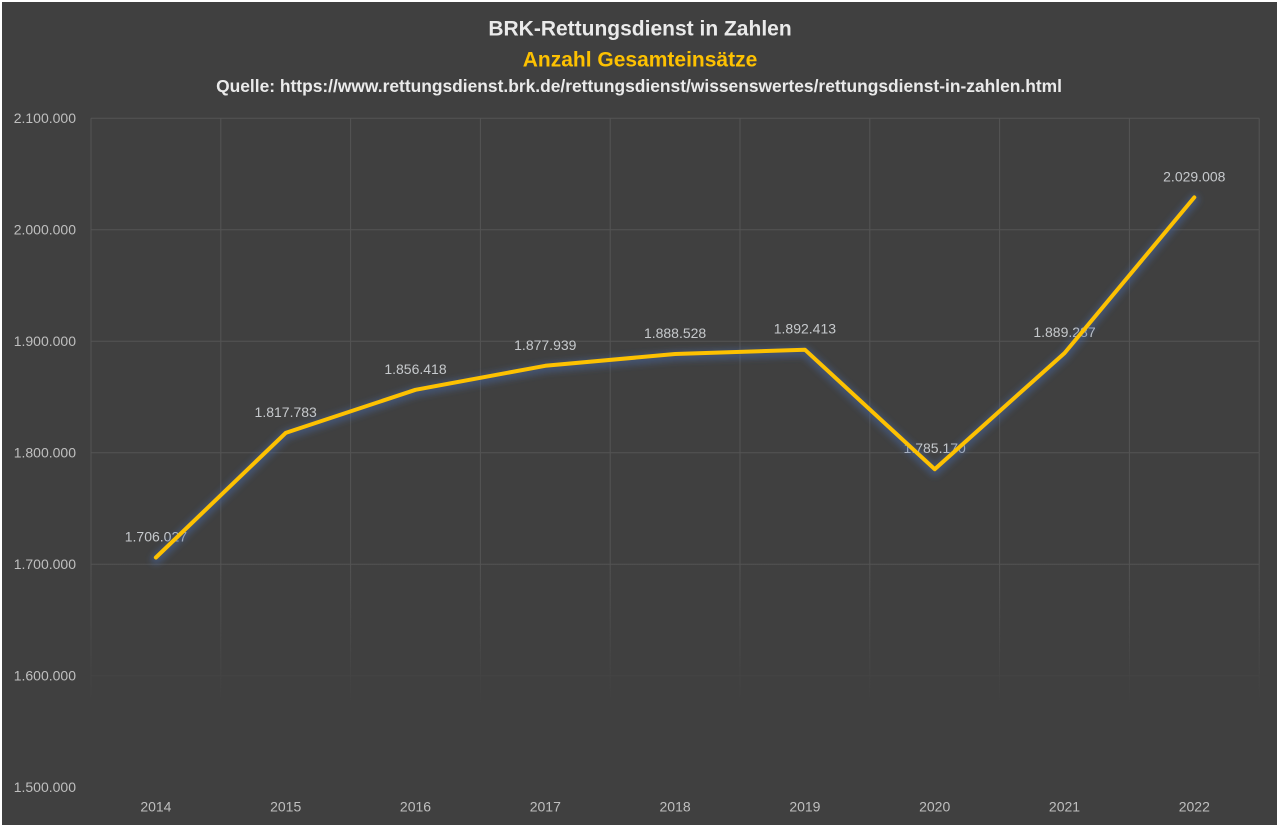  What do you see at coordinates (415, 807) in the screenshot?
I see `svg-text: 2016` at bounding box center [415, 807].